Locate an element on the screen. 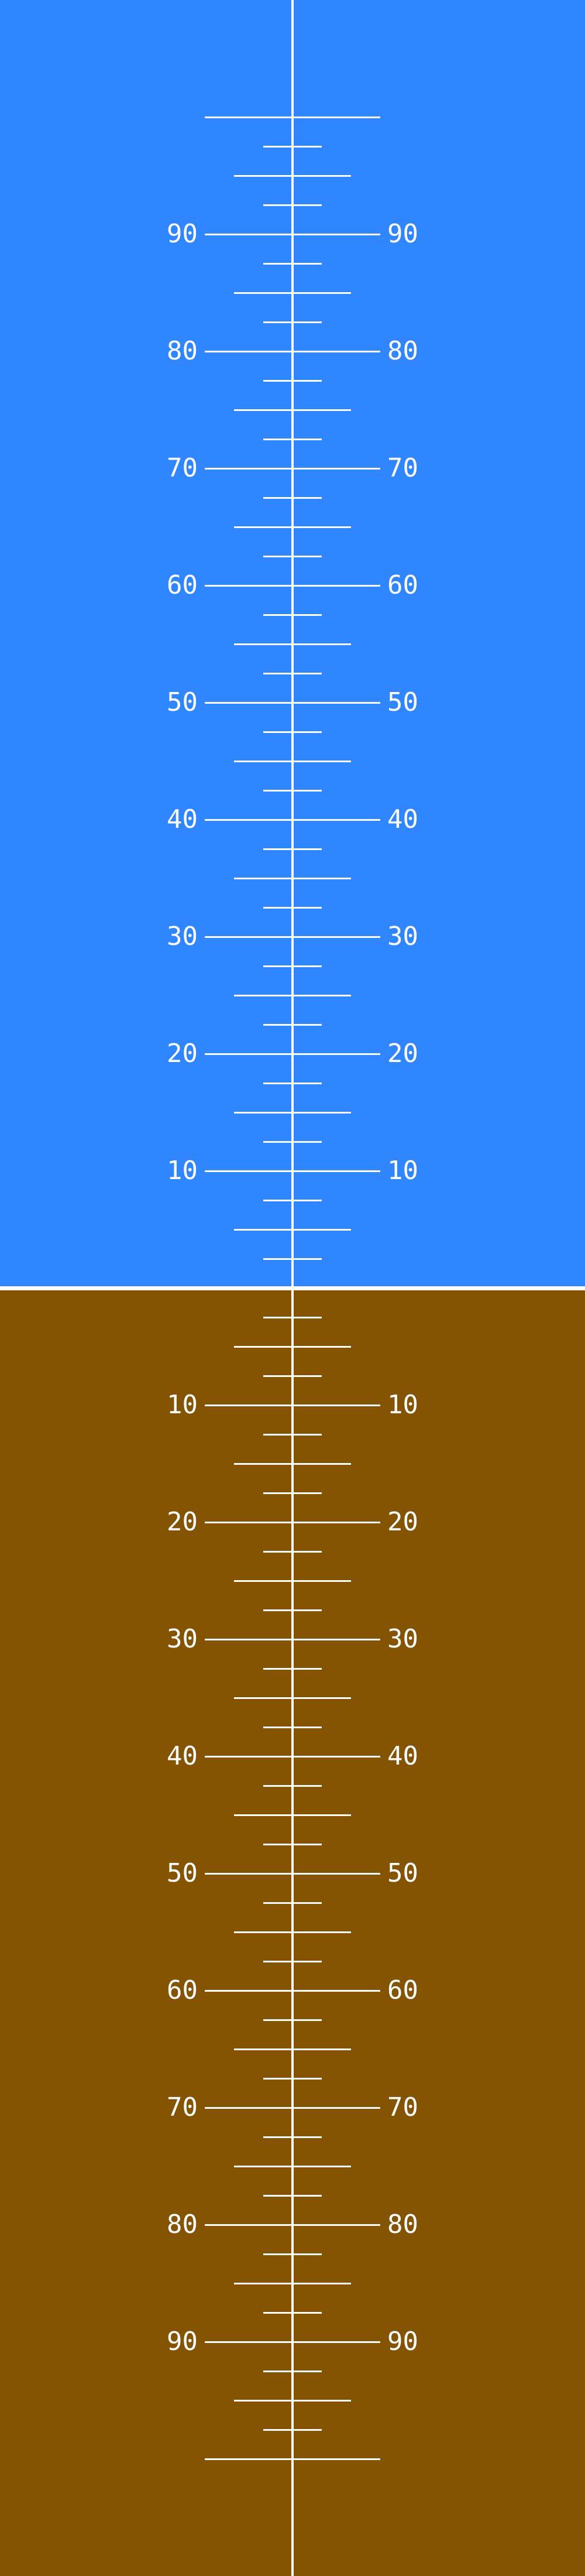  pitch-label-right: 50 is located at coordinates (402, 702).